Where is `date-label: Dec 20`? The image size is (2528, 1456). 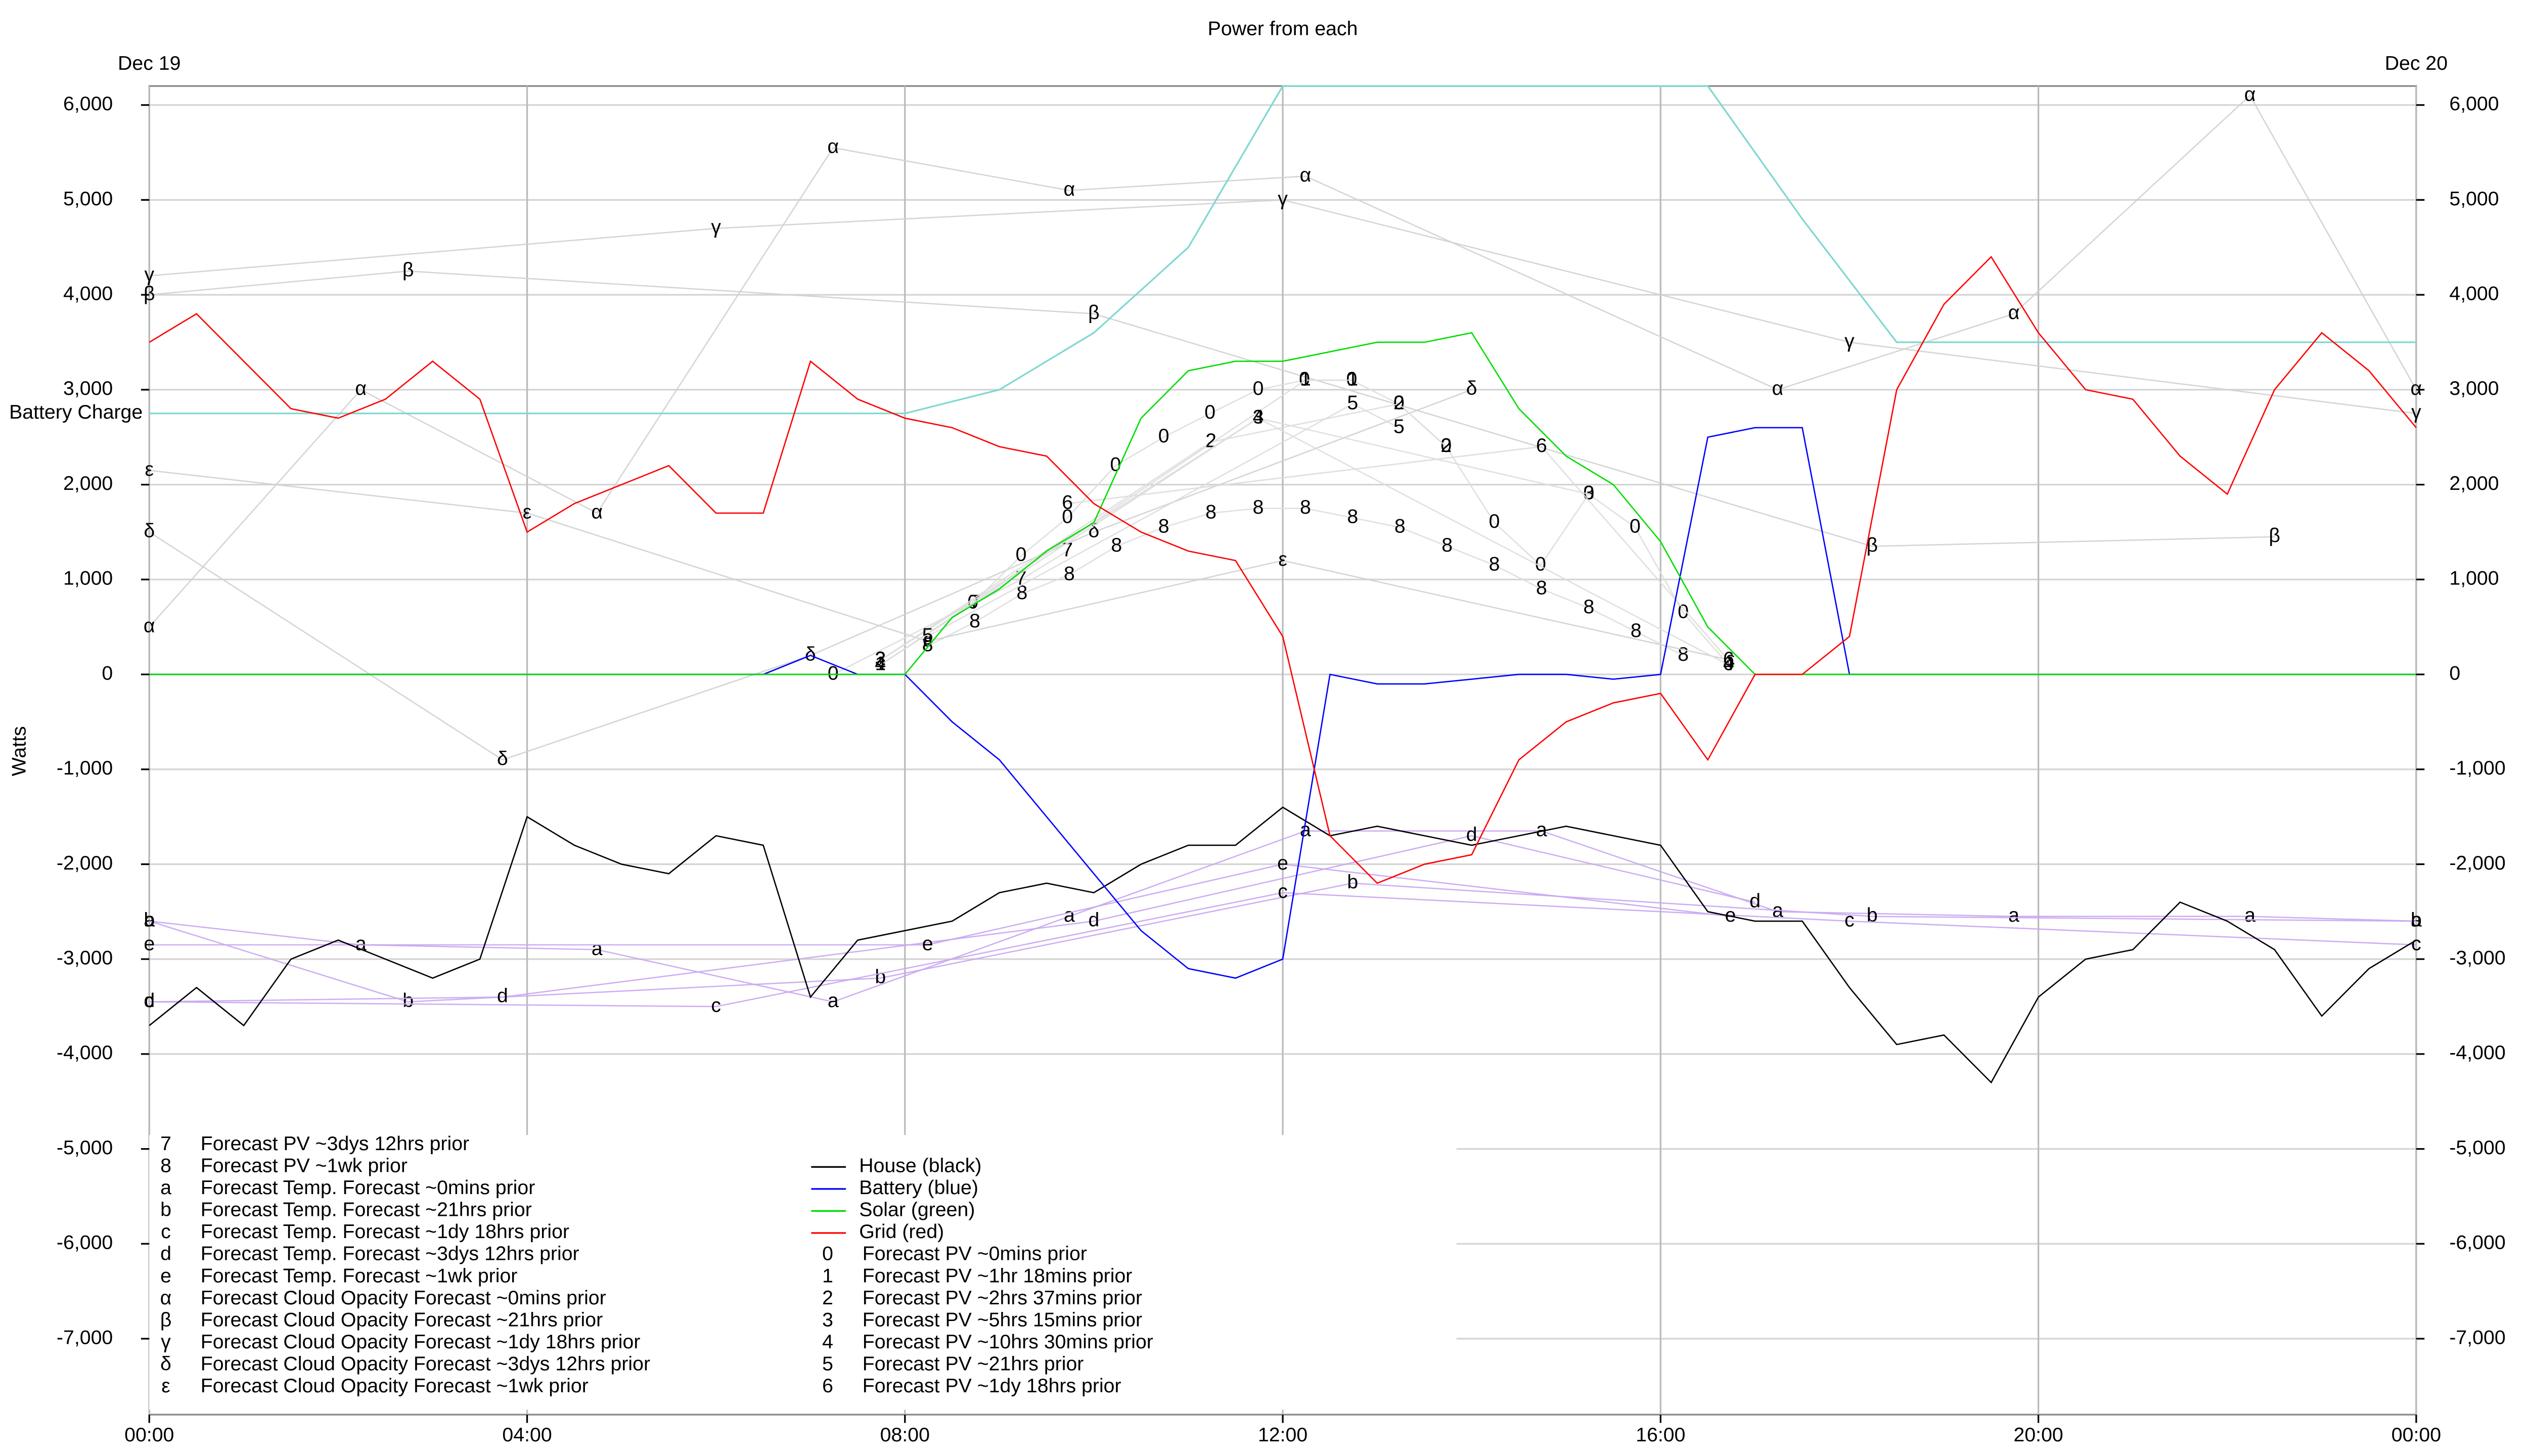 date-label: Dec 20 is located at coordinates (2416, 63).